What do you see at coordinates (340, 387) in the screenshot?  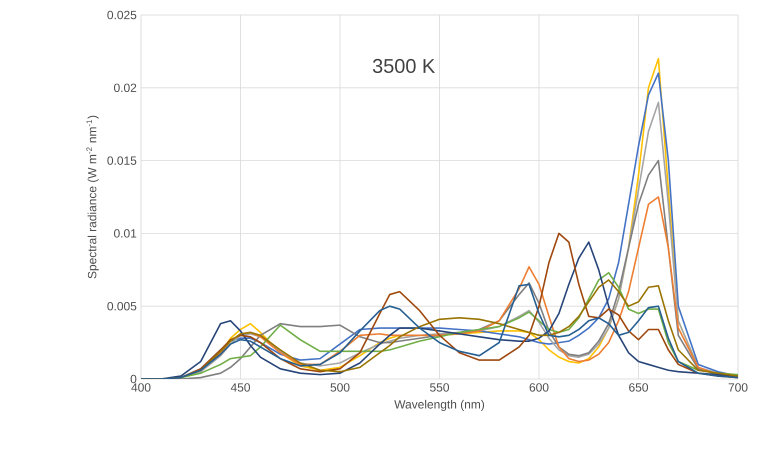 I see `x-tick-label: 500` at bounding box center [340, 387].